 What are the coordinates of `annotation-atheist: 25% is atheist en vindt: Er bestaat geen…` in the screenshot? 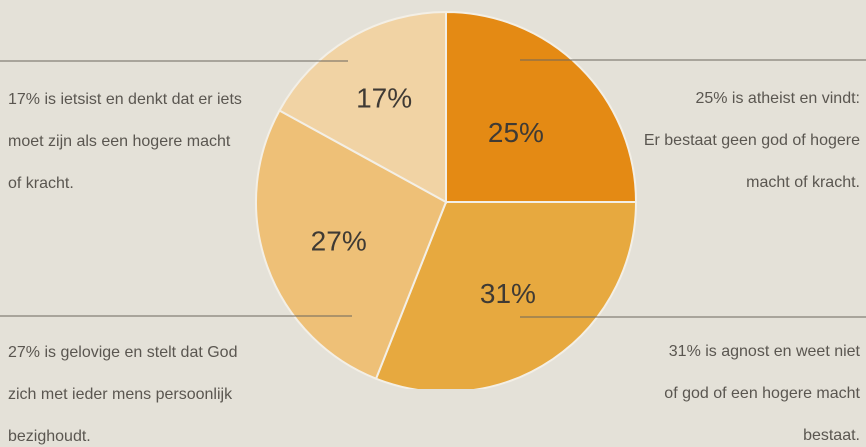 It's located at (751, 140).